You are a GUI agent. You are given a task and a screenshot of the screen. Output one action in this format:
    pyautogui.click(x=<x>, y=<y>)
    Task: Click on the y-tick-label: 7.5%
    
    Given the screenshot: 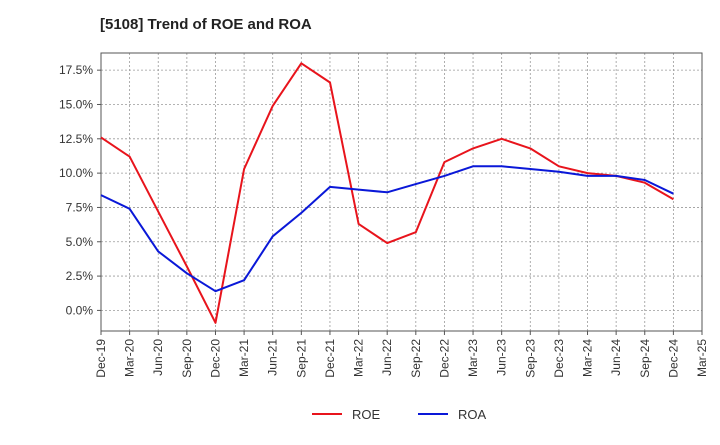 What is the action you would take?
    pyautogui.click(x=80, y=207)
    